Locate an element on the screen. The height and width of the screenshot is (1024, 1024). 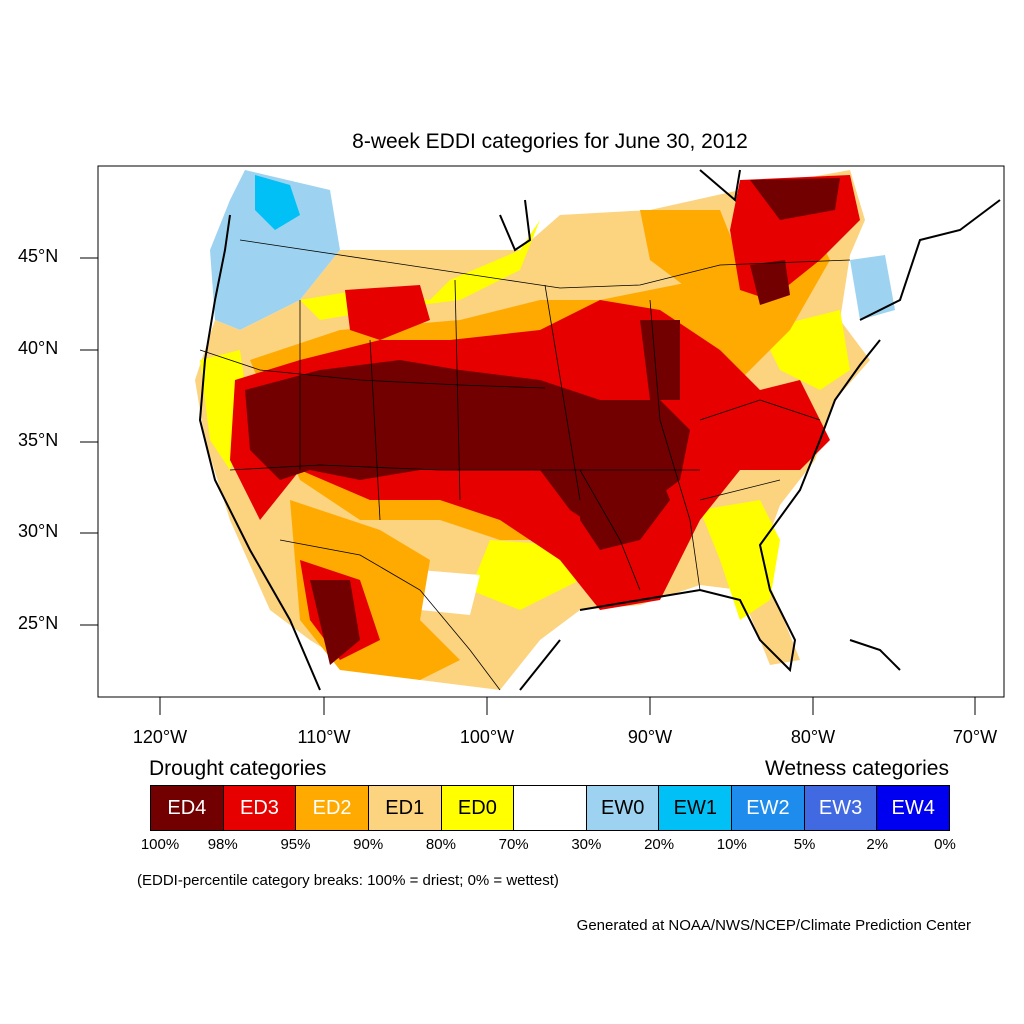
lat-label-45: 45°N is located at coordinates (38, 256).